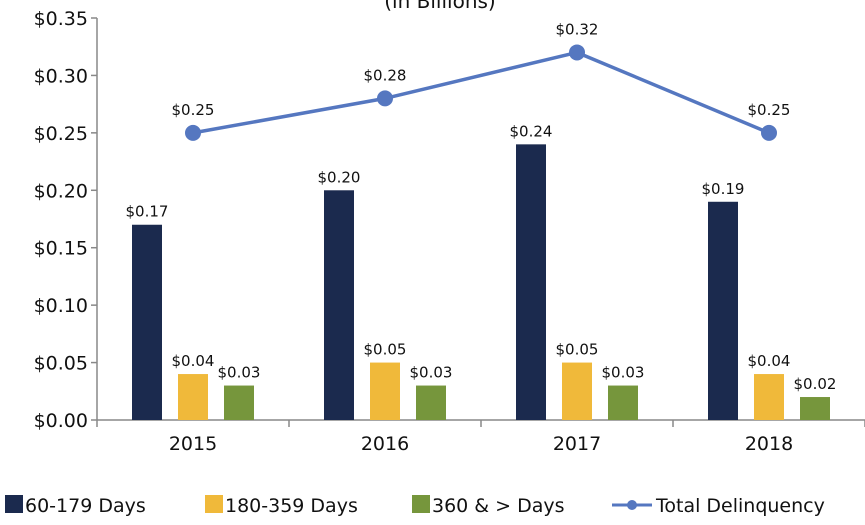 Image resolution: width=865 pixels, height=525 pixels. Describe the element at coordinates (531, 131) in the screenshot. I see `data-label: $0.24` at that location.